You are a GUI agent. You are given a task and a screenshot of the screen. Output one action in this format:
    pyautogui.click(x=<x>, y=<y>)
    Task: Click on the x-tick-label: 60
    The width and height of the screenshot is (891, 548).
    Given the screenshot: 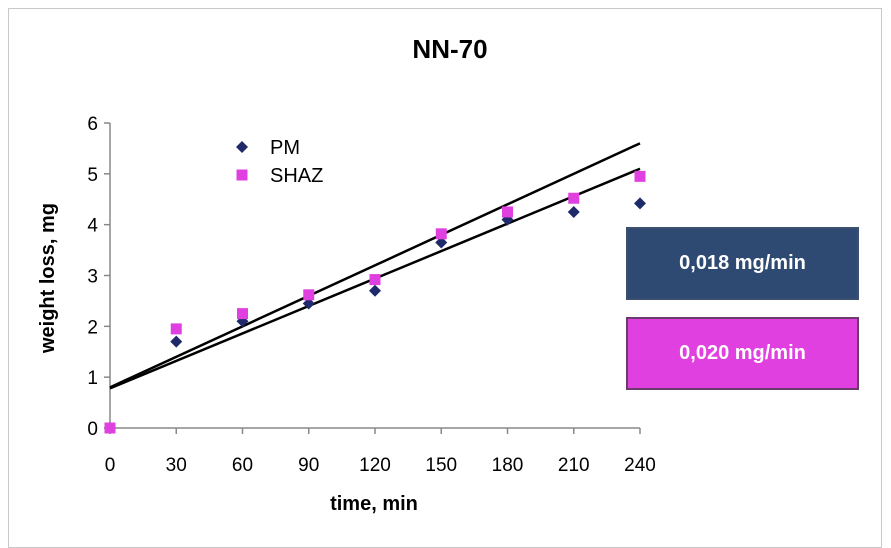 What is the action you would take?
    pyautogui.click(x=242, y=465)
    